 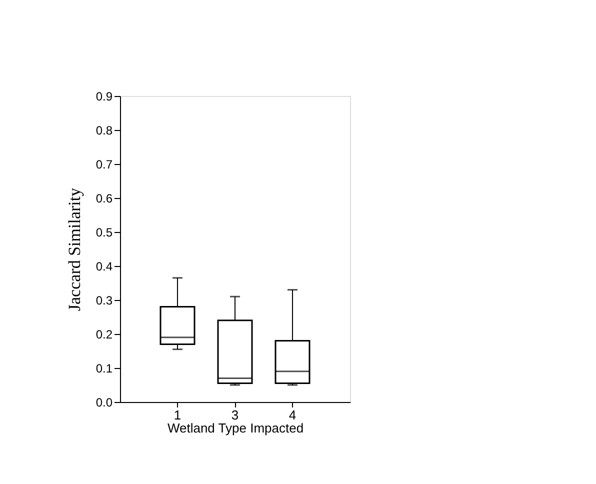 What do you see at coordinates (104, 233) in the screenshot?
I see `y-tick-label: 0.5` at bounding box center [104, 233].